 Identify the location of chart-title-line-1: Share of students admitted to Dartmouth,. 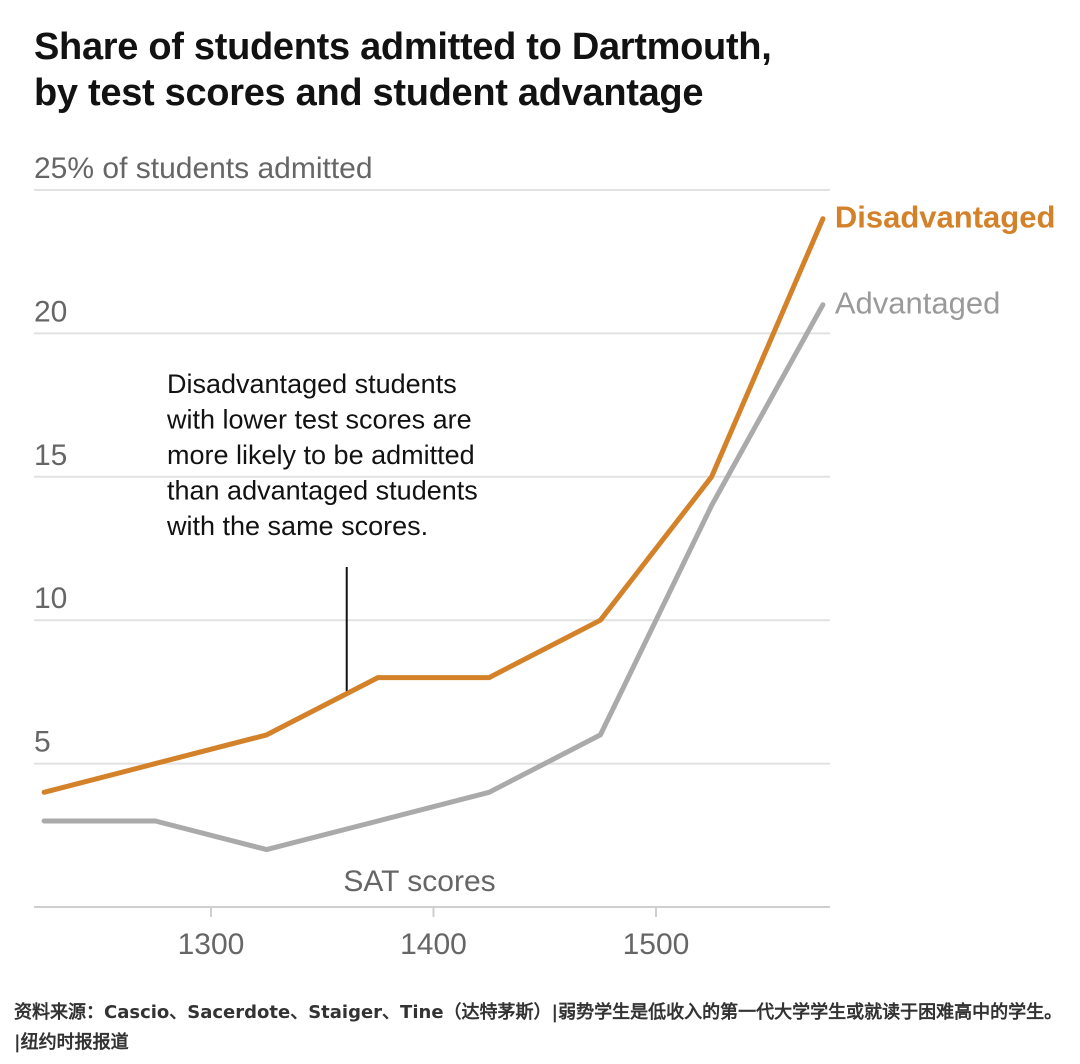
(403, 47).